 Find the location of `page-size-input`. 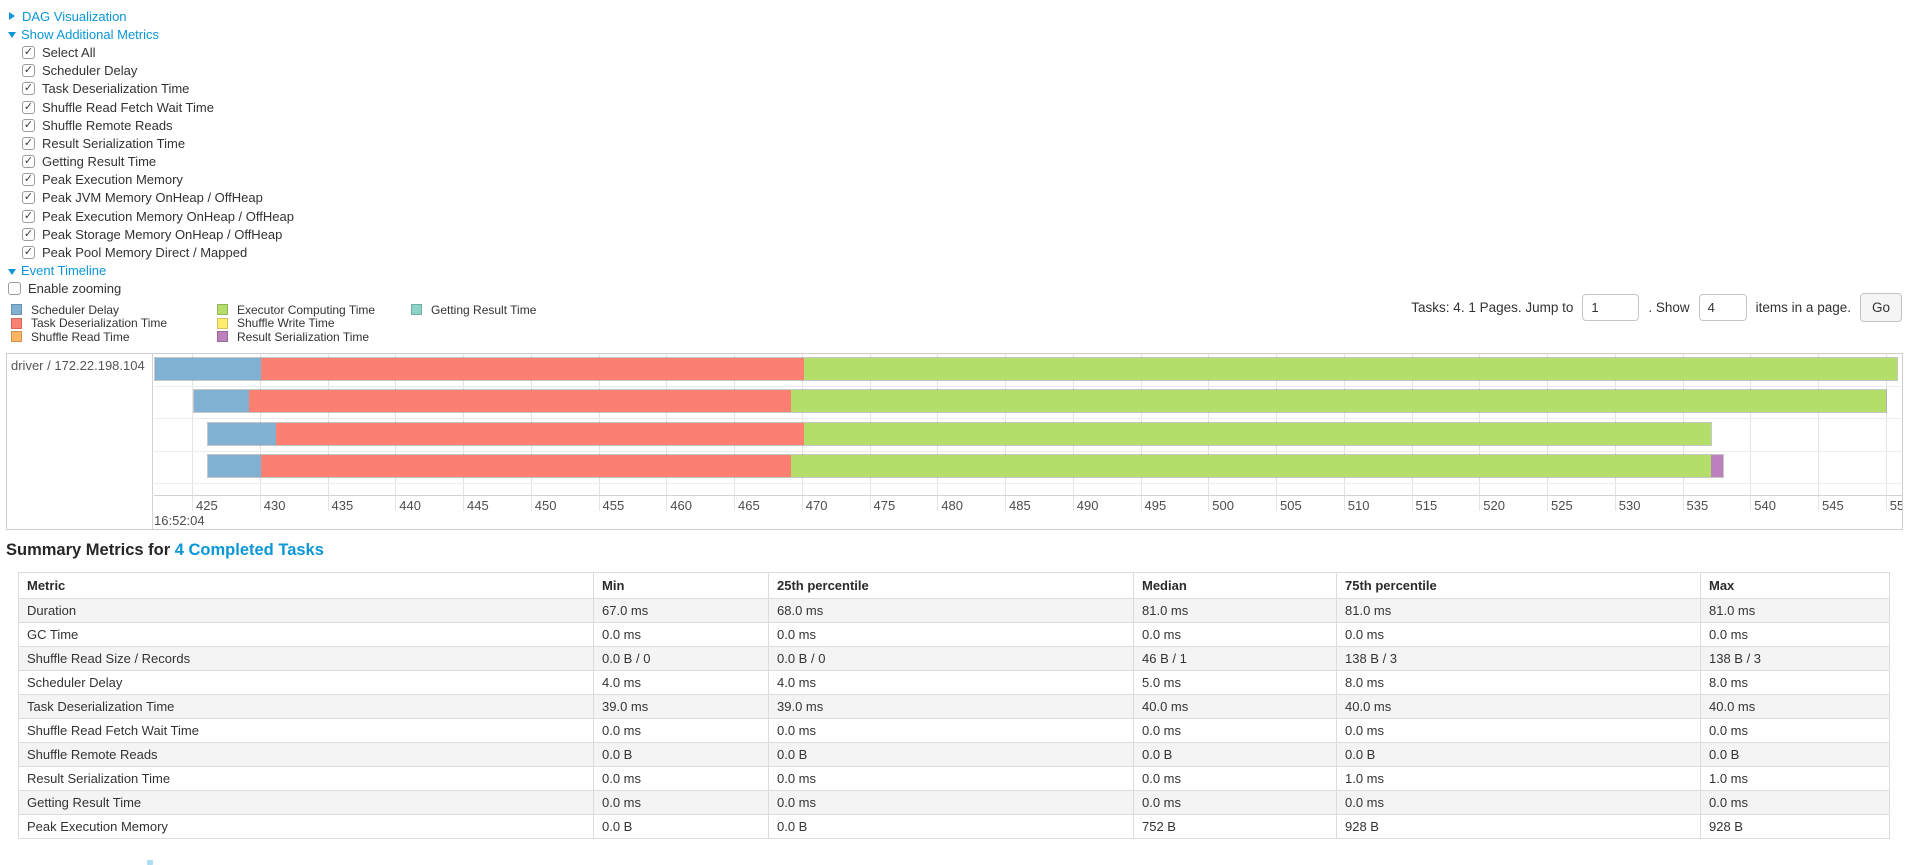

page-size-input is located at coordinates (1722, 307).